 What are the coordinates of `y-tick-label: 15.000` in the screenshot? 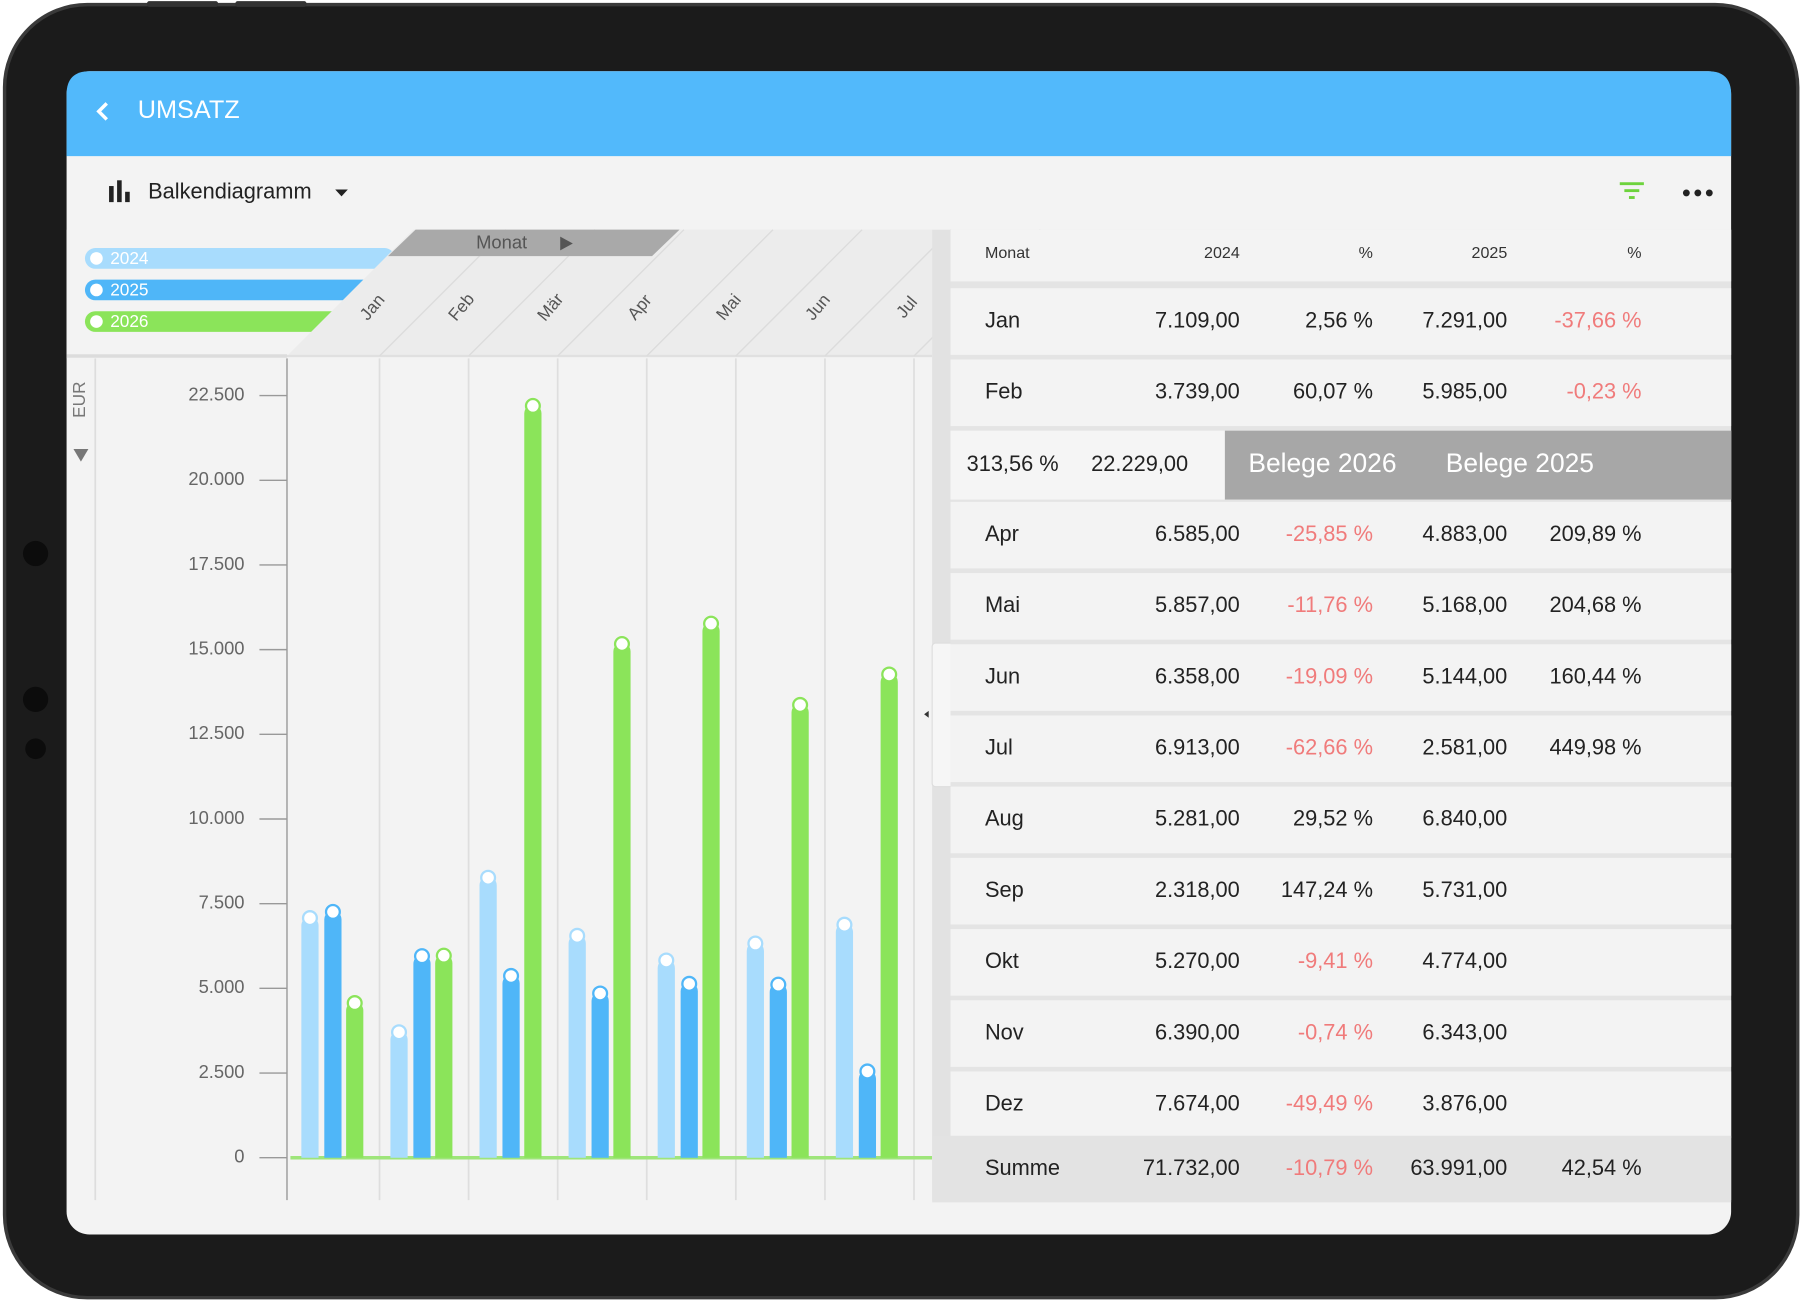 It's located at (216, 647).